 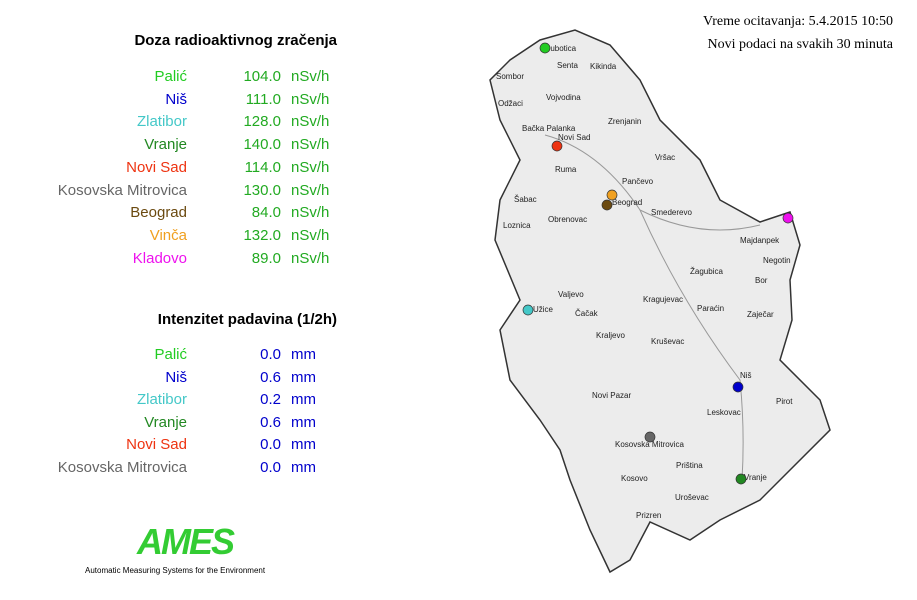 I want to click on city-label: Paraćin, so click(x=710, y=308).